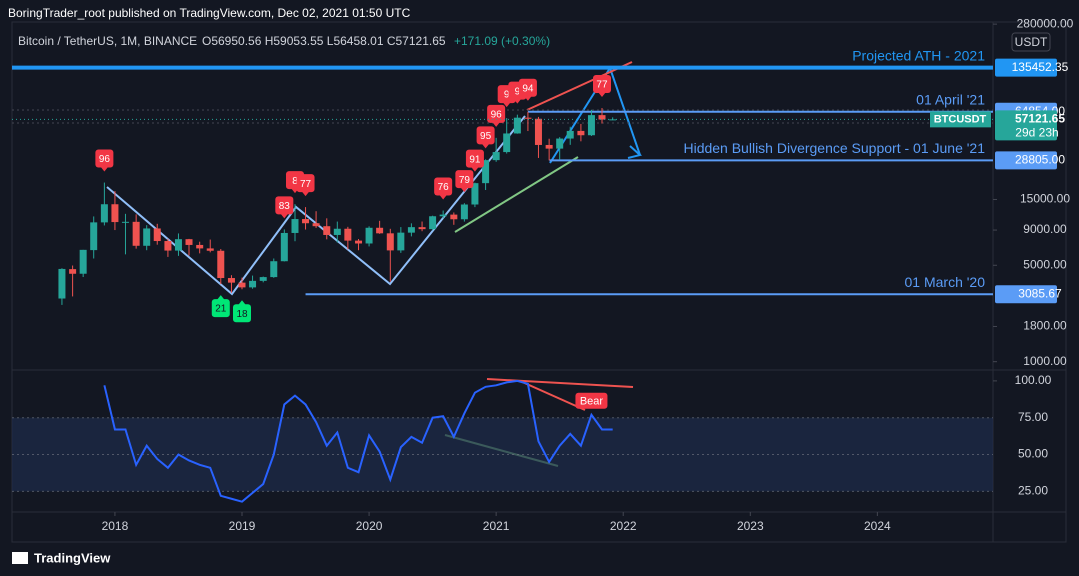  Describe the element at coordinates (242, 526) in the screenshot. I see `x-tick-label: 2019` at that location.